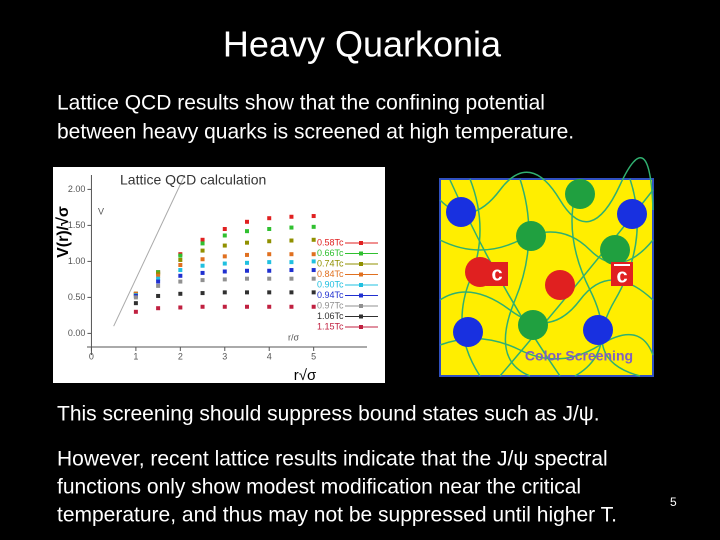 The image size is (720, 540). Describe the element at coordinates (305, 375) in the screenshot. I see `x-axis-label: r√σ` at that location.